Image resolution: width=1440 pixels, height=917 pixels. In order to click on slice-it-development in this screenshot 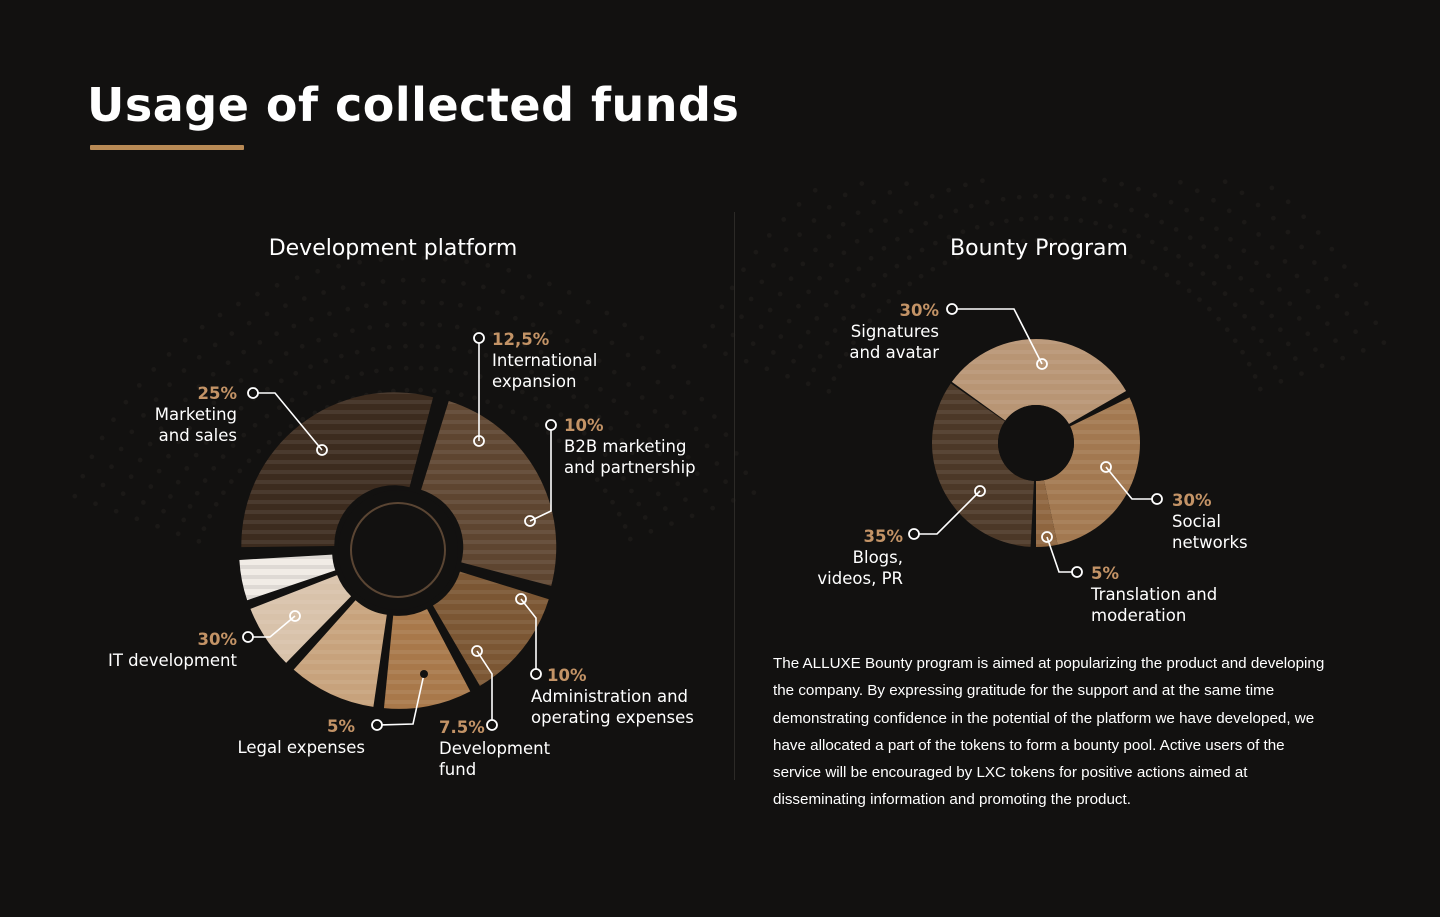, I will do `click(337, 470)`.